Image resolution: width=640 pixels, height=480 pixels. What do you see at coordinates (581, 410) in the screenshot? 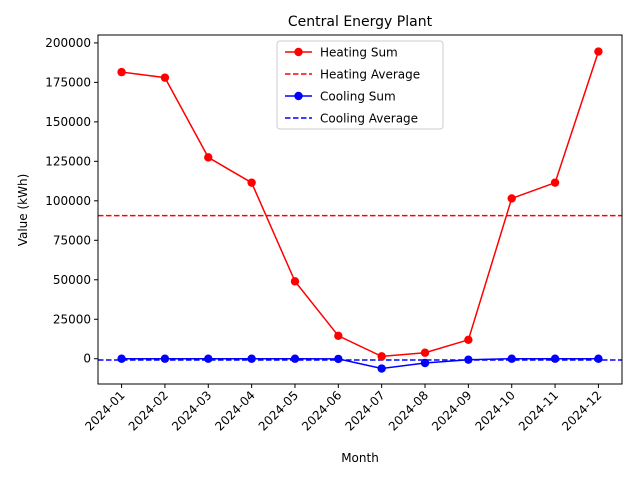
I see `x-tick-label: 2024-12` at bounding box center [581, 410].